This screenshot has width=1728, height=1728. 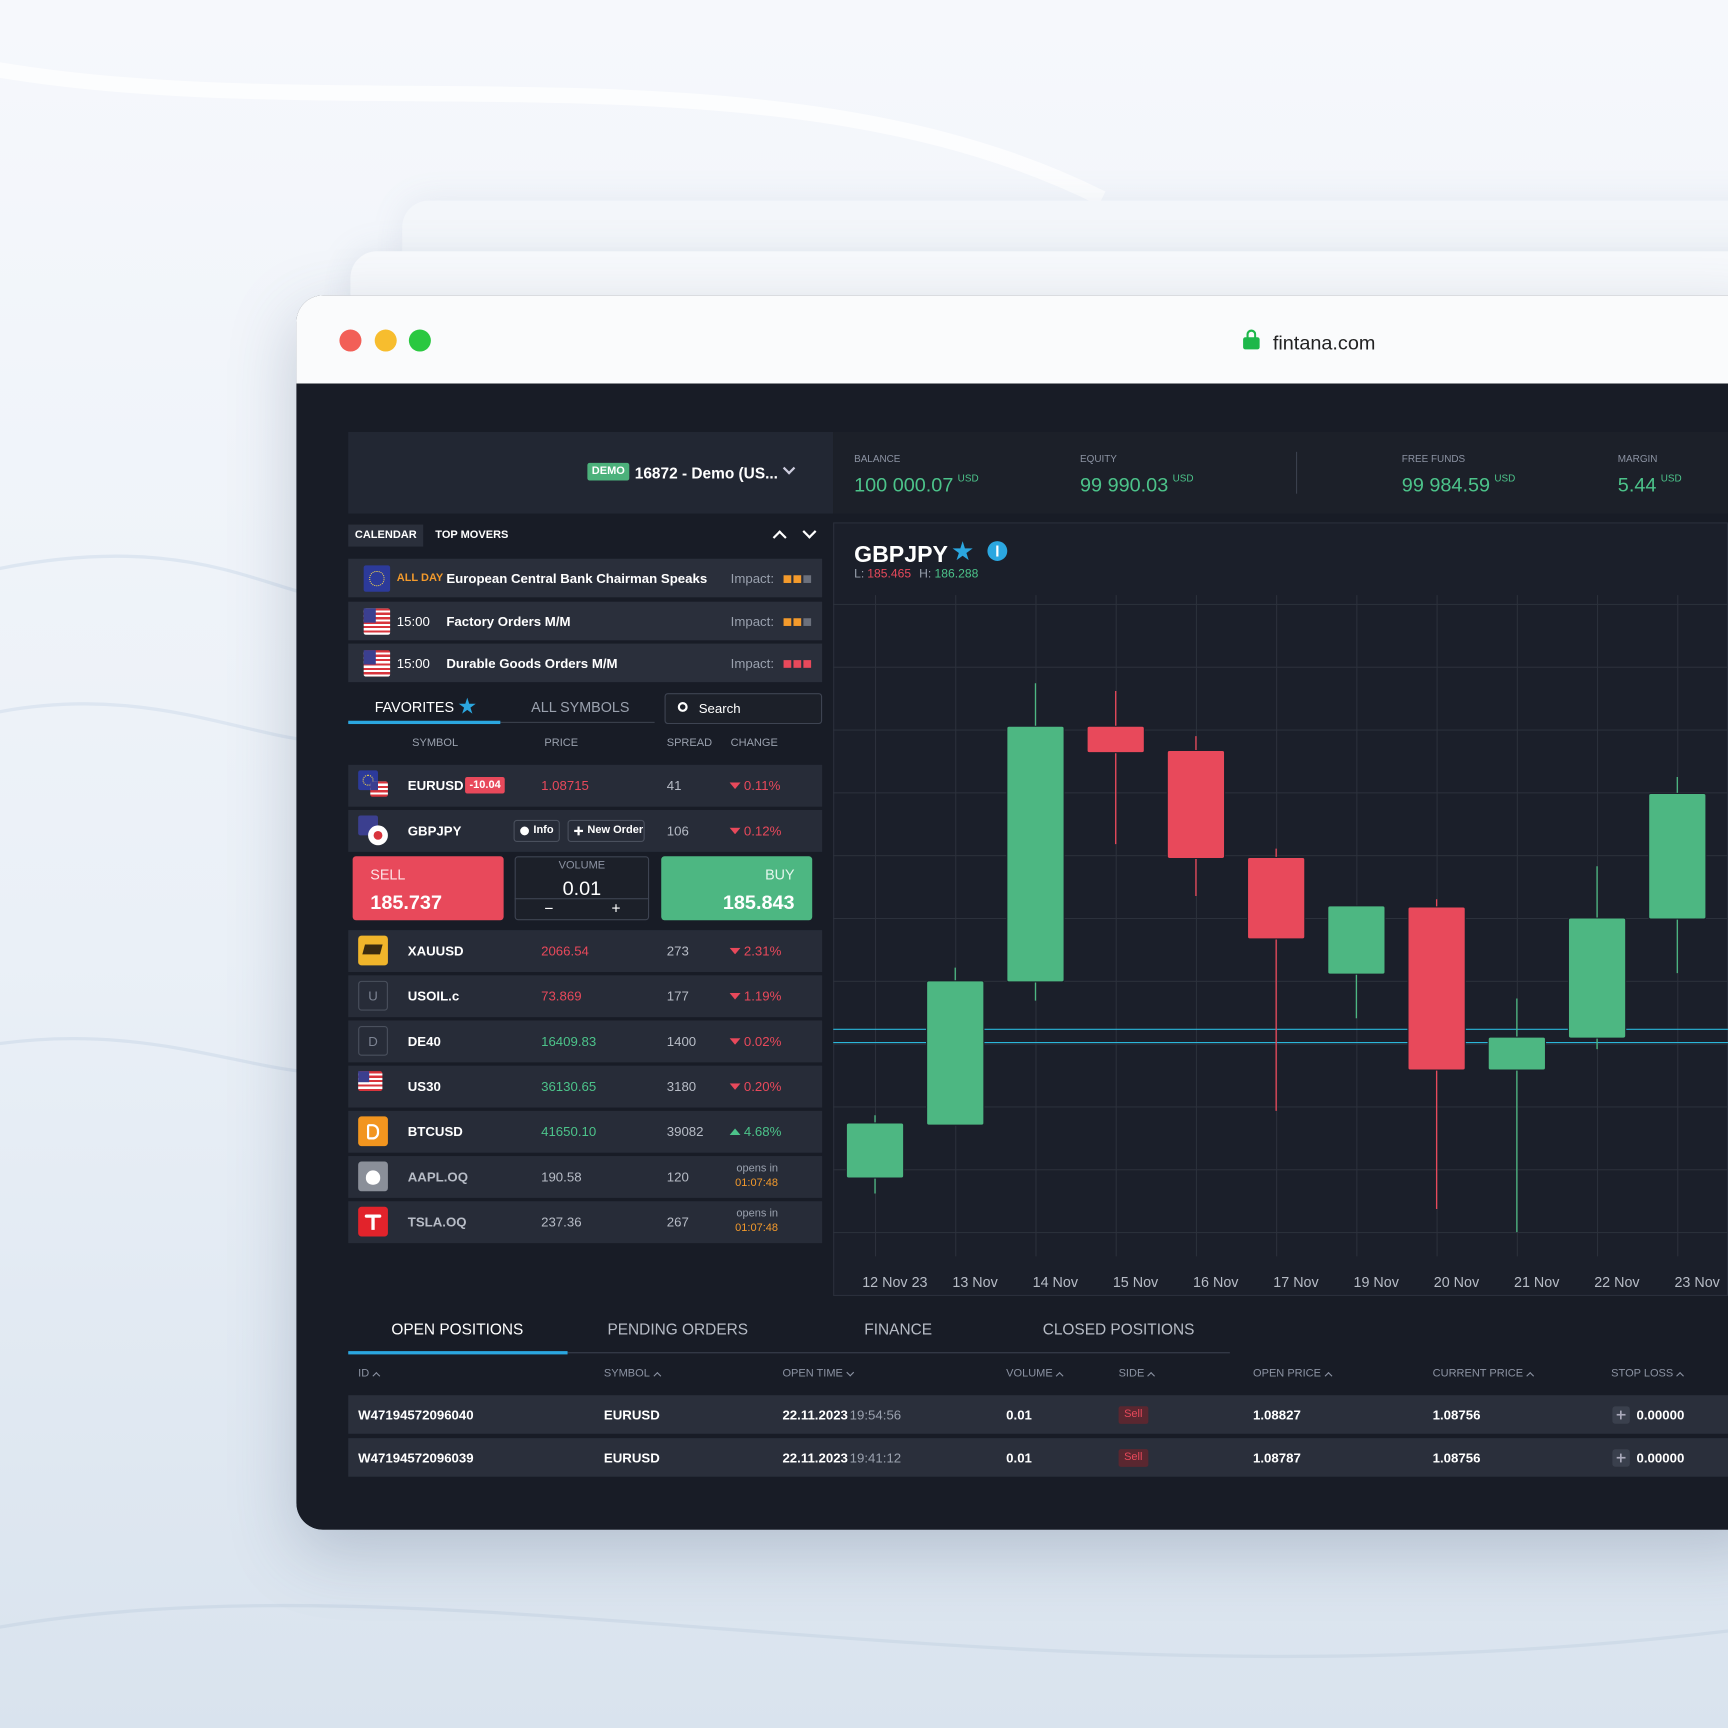 I want to click on position-time: 19:54:56, so click(x=875, y=1415).